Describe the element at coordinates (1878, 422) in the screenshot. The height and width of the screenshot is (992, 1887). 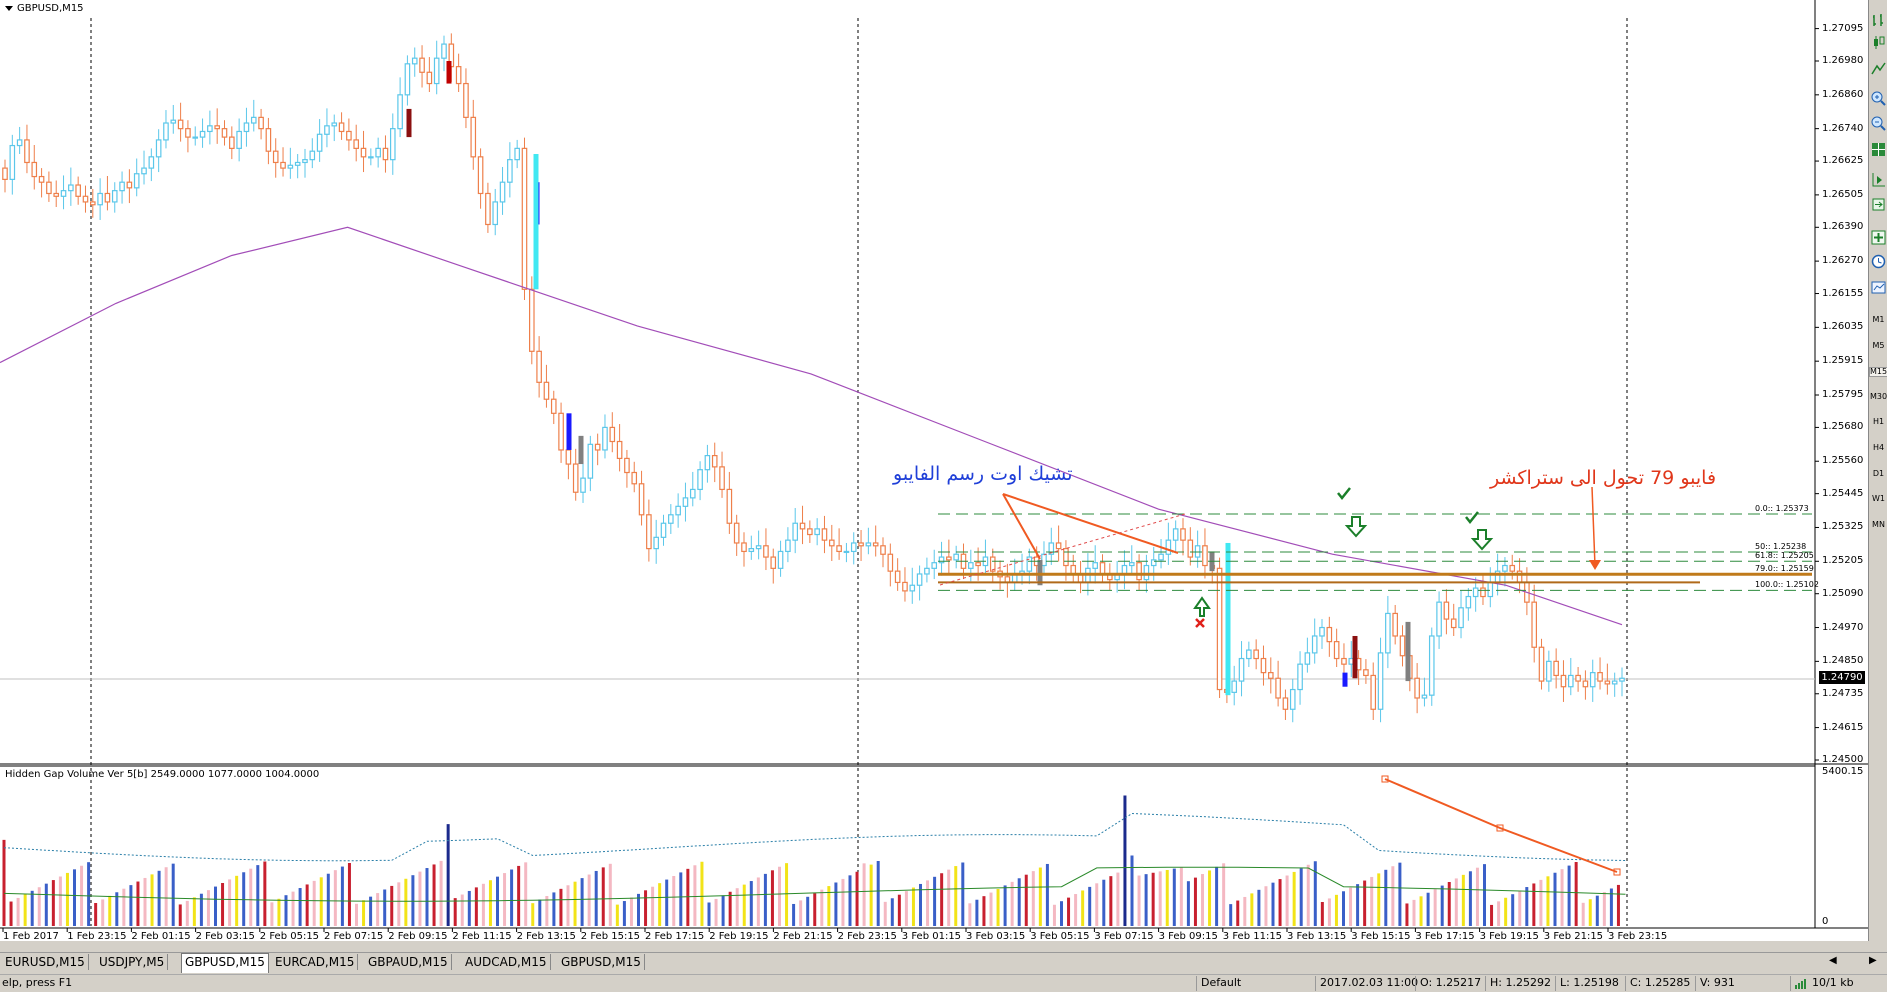
I see `timeframe-h1: H1` at that location.